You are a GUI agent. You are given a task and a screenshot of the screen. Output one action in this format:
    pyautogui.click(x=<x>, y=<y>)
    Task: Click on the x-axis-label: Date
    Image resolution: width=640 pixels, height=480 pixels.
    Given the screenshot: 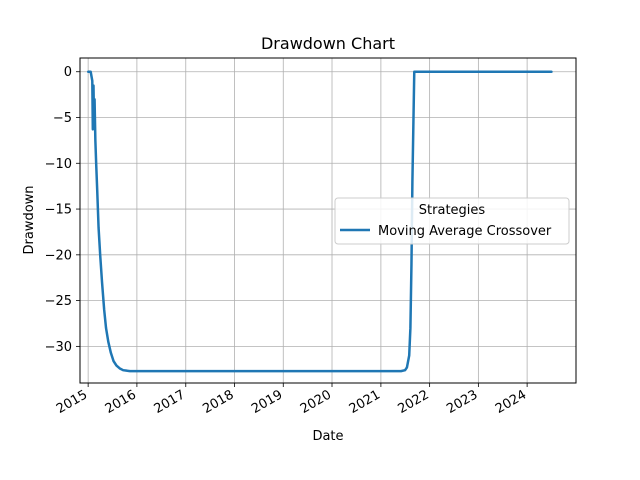 What is the action you would take?
    pyautogui.click(x=327, y=436)
    